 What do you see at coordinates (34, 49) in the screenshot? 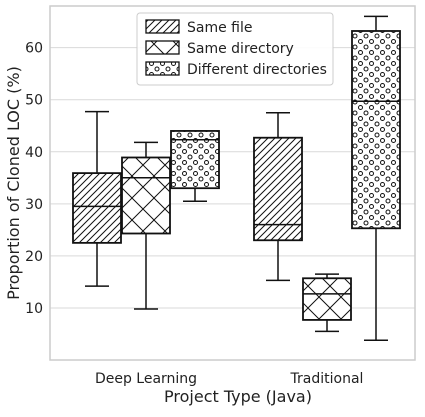
I see `y-tick-label: 60` at bounding box center [34, 49].